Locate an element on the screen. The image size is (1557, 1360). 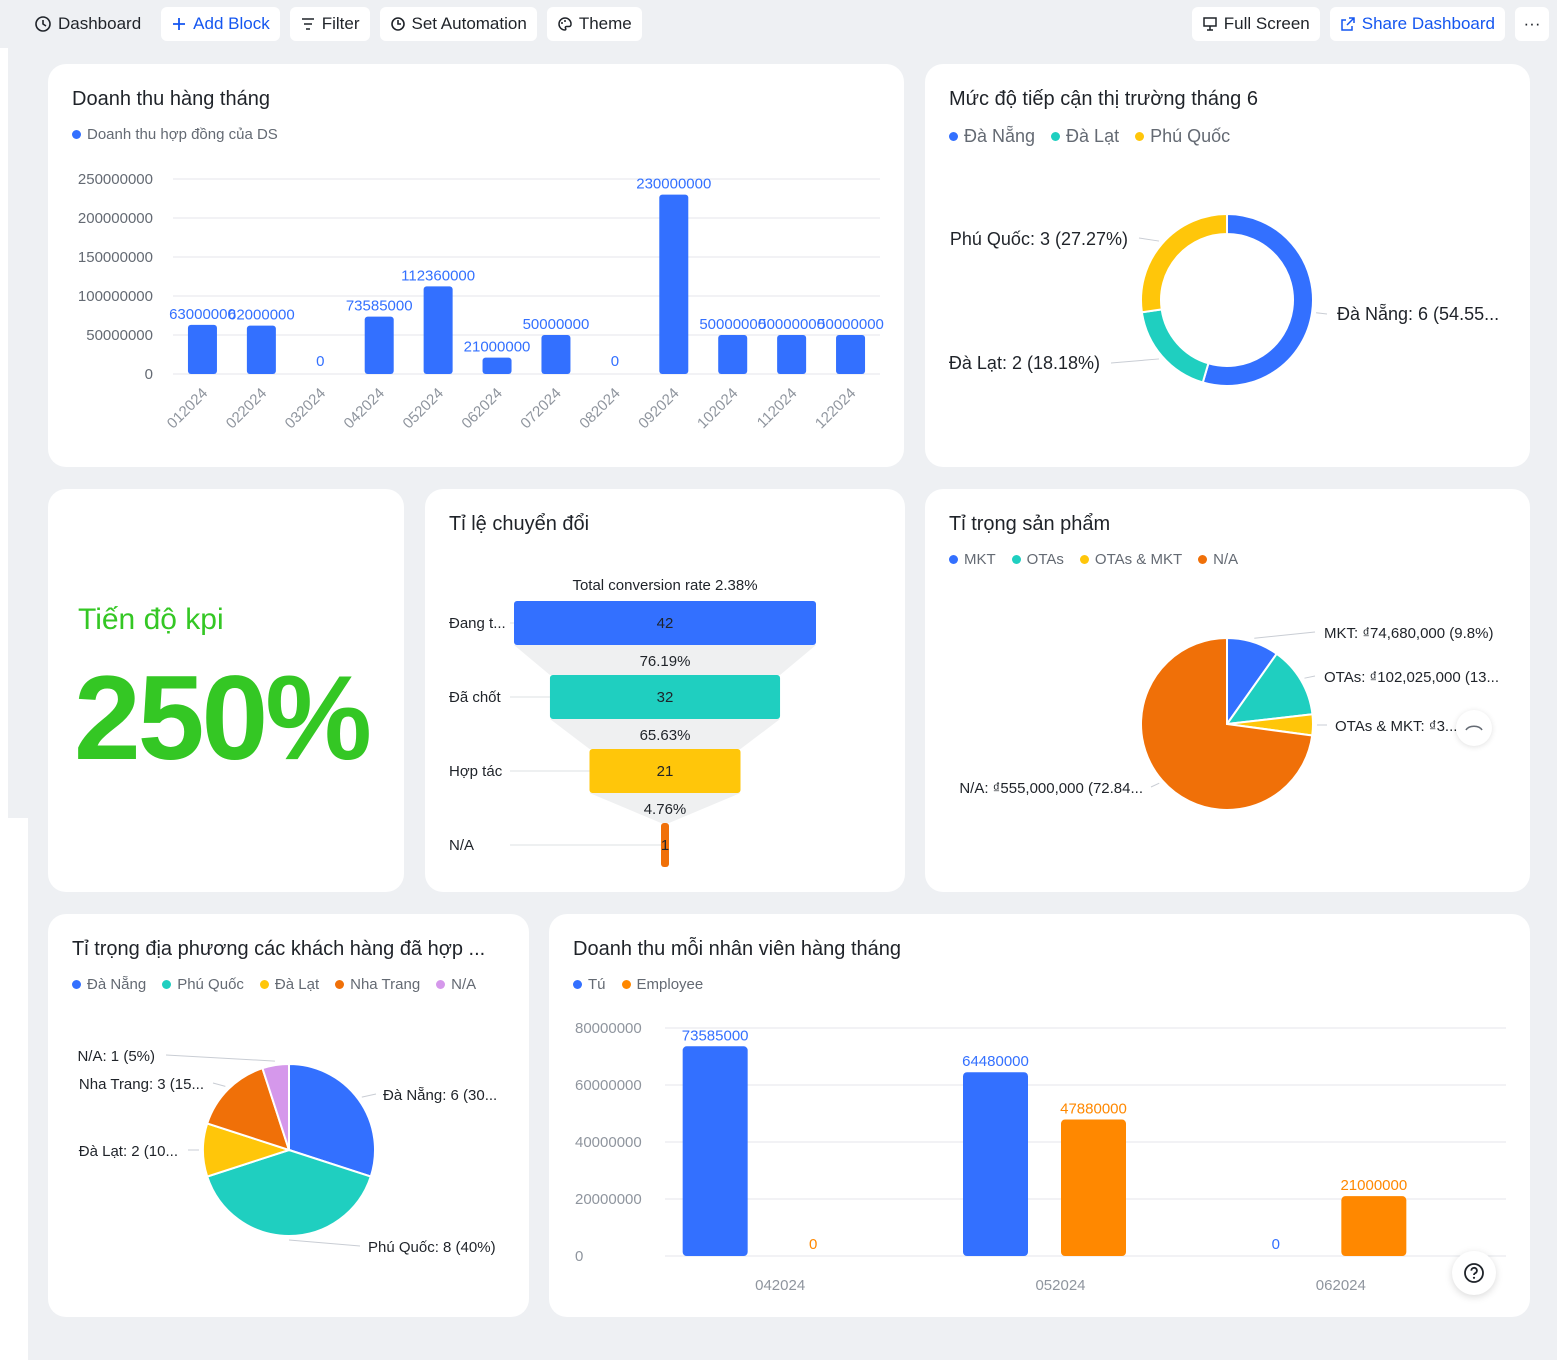
filter-button: Filter is located at coordinates (329, 24).